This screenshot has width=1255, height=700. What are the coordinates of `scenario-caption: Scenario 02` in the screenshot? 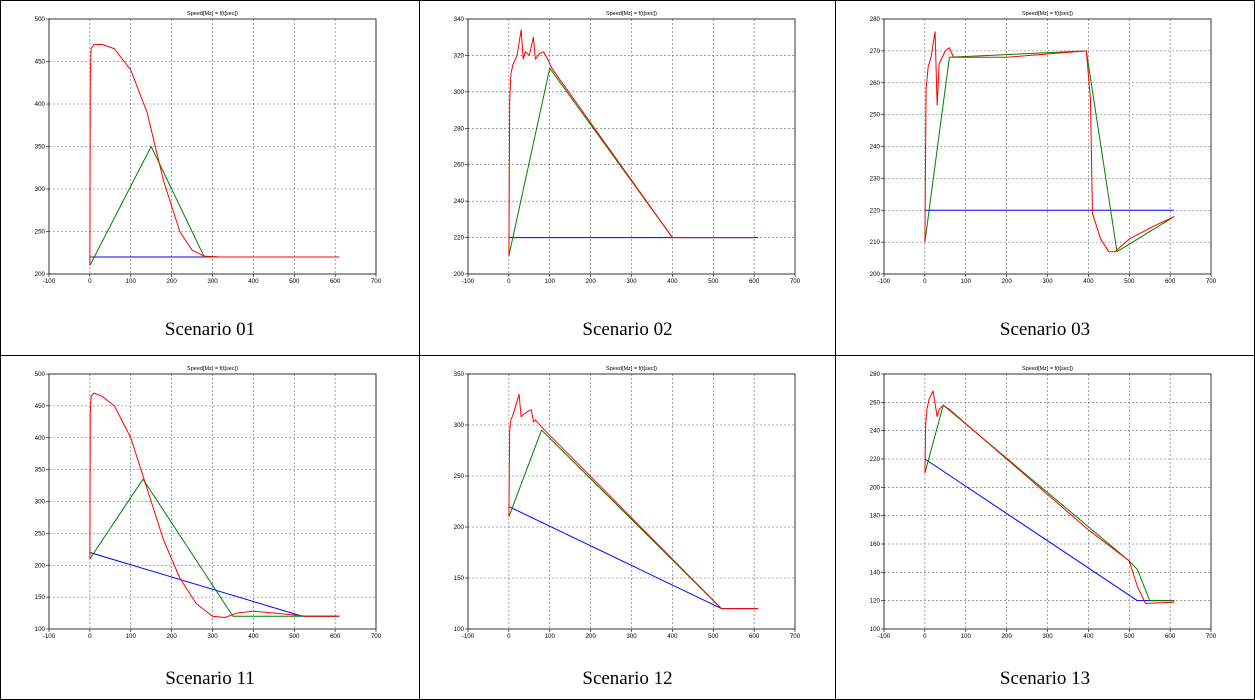 It's located at (627, 329).